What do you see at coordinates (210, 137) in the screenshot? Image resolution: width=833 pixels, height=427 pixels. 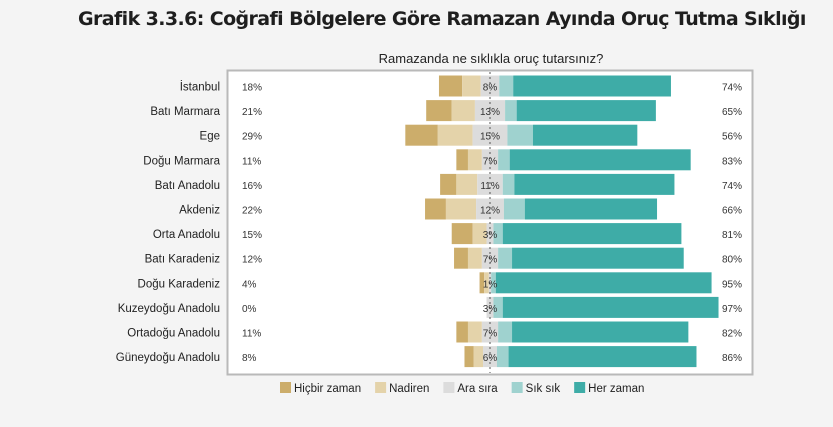 I see `category-label-ege: Ege` at bounding box center [210, 137].